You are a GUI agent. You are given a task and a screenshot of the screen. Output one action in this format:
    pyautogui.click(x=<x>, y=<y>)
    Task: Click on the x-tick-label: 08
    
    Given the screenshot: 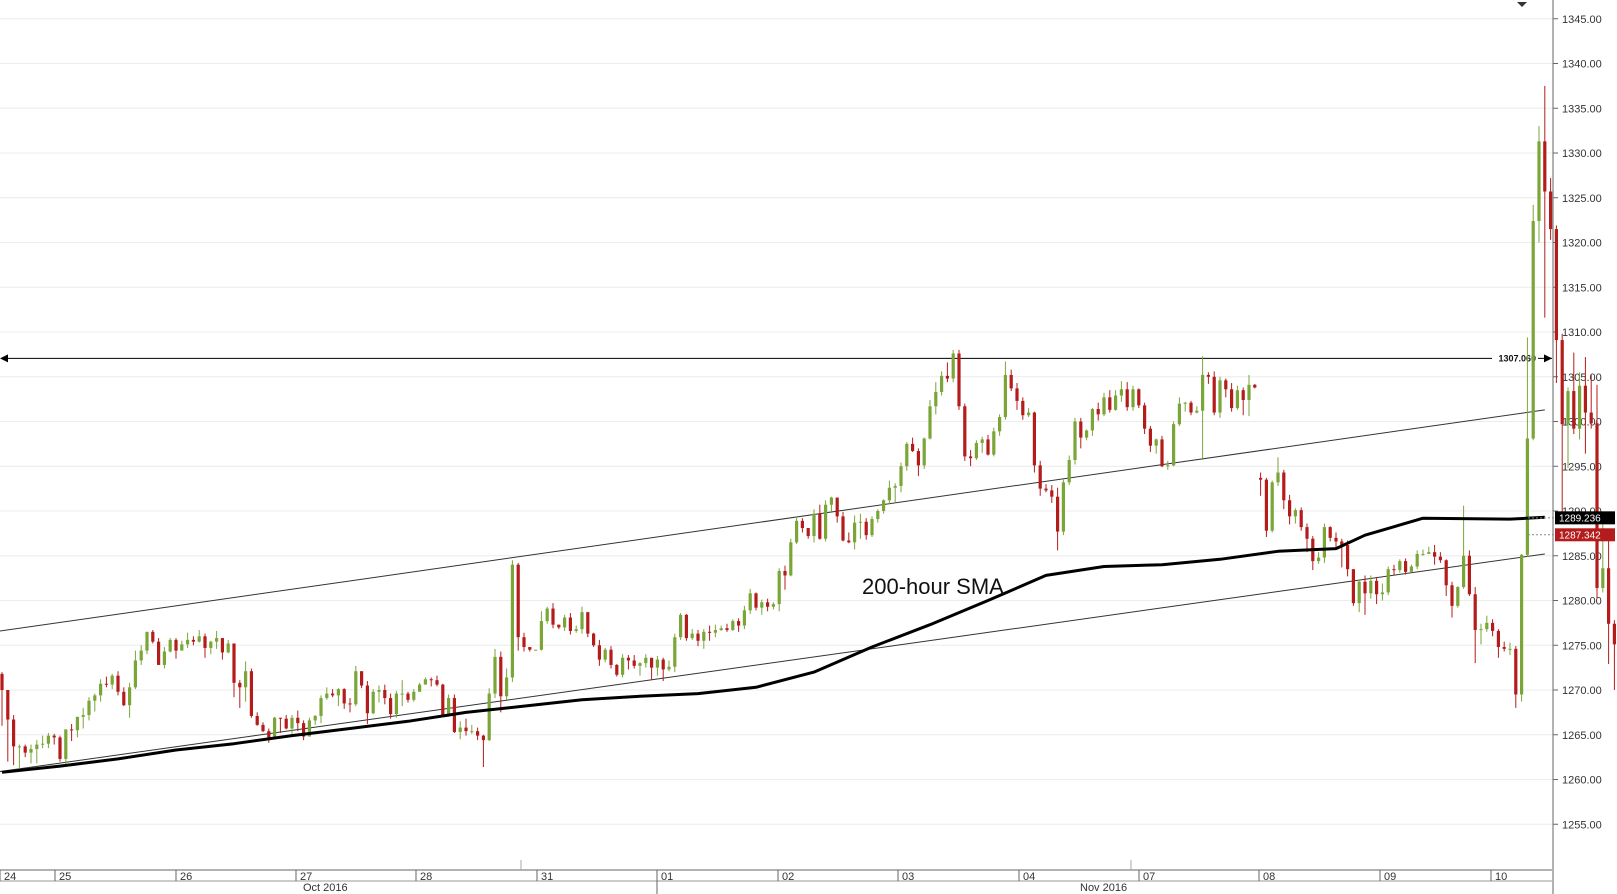 What is the action you would take?
    pyautogui.click(x=1269, y=877)
    